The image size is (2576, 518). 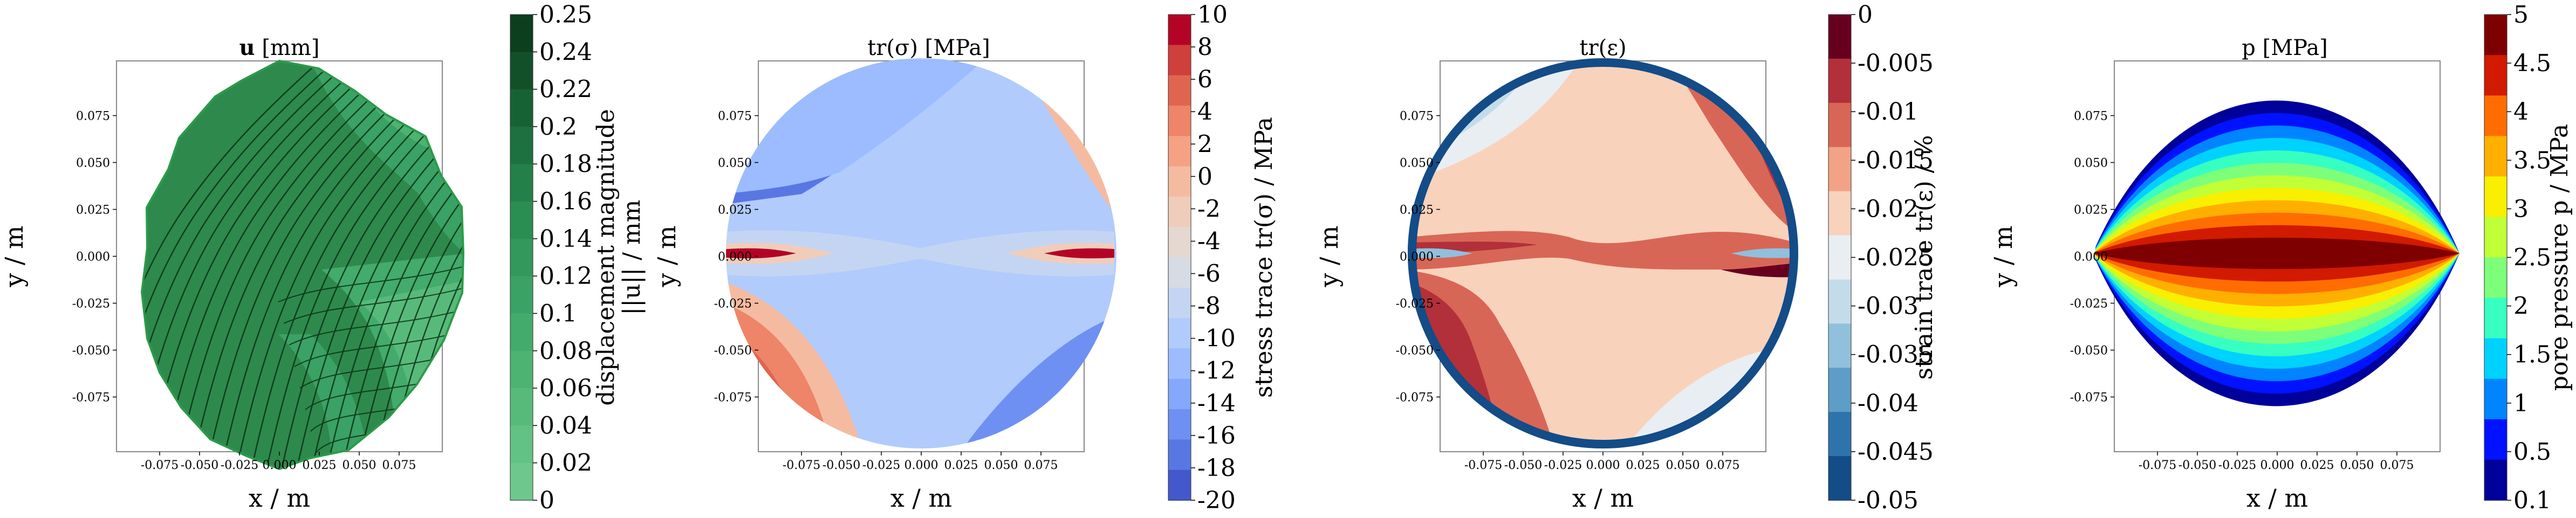 What do you see at coordinates (565, 239) in the screenshot?
I see `colorbar-tick-label: 0.14` at bounding box center [565, 239].